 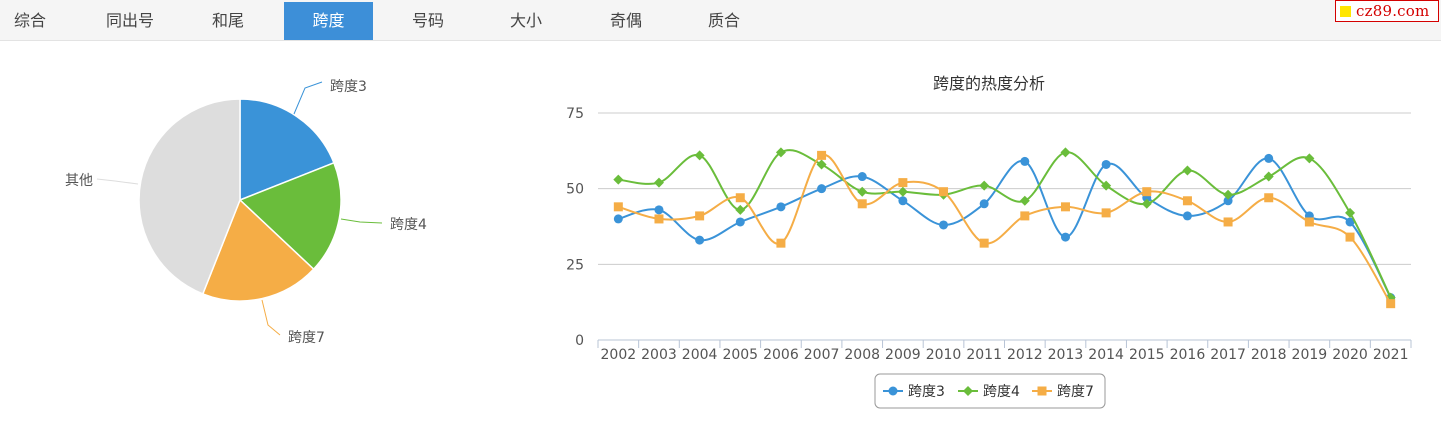 I want to click on tab-same-numbers: 同出号, so click(x=129, y=20).